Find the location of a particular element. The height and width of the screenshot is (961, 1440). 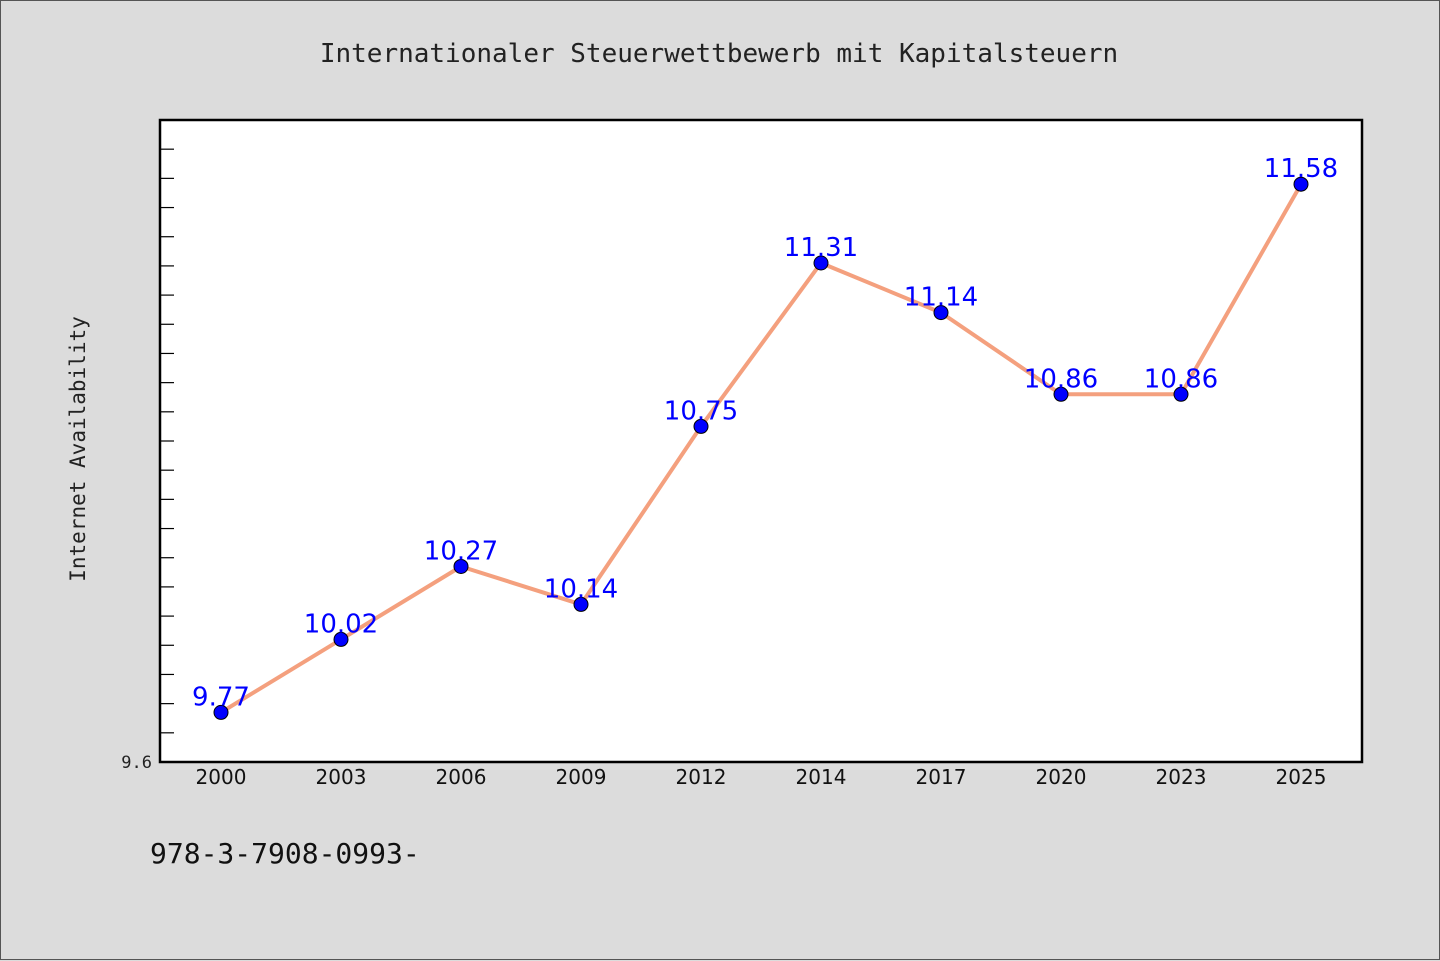

data-label: 10.27 is located at coordinates (461, 551).